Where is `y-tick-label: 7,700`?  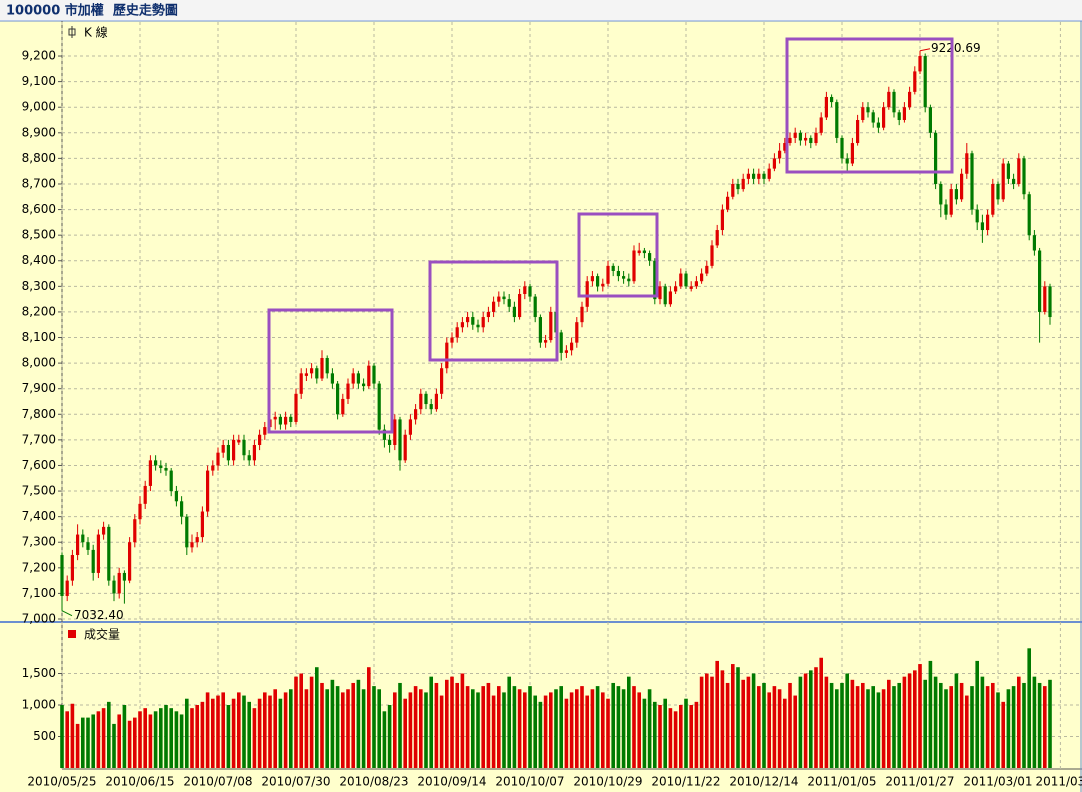 y-tick-label: 7,700 is located at coordinates (39, 439).